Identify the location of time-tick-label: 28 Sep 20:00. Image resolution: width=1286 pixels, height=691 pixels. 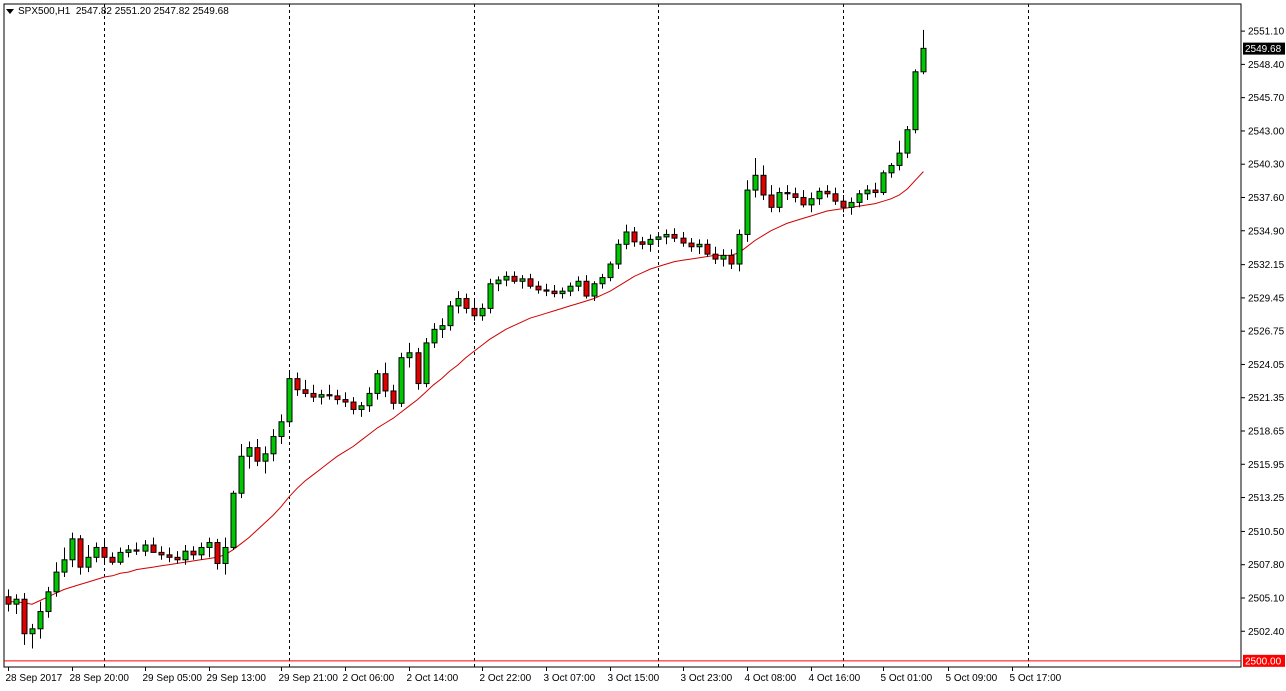
(100, 678).